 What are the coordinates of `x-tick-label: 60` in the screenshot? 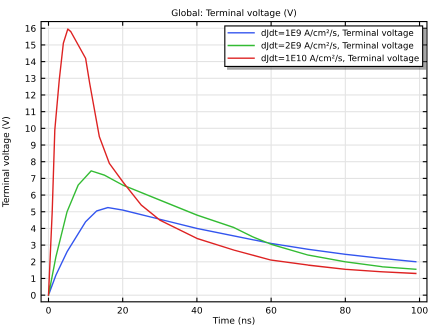 It's located at (271, 310).